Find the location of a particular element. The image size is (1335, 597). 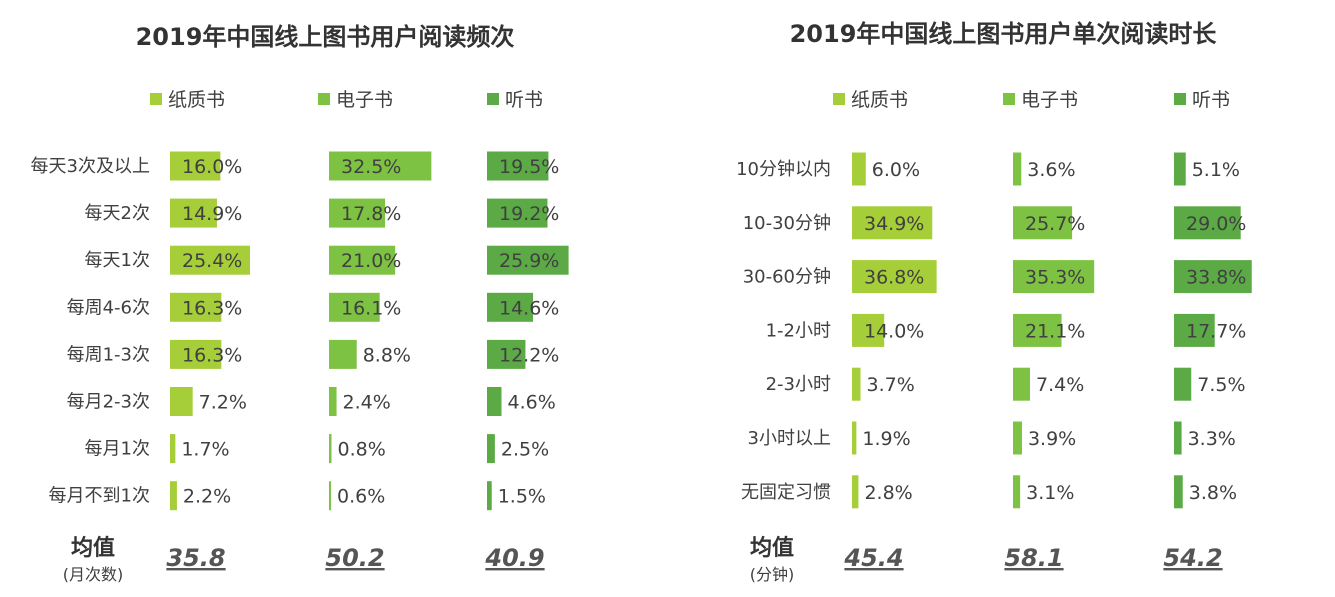

chart-2-data-label-paper: 36.8% is located at coordinates (894, 278).